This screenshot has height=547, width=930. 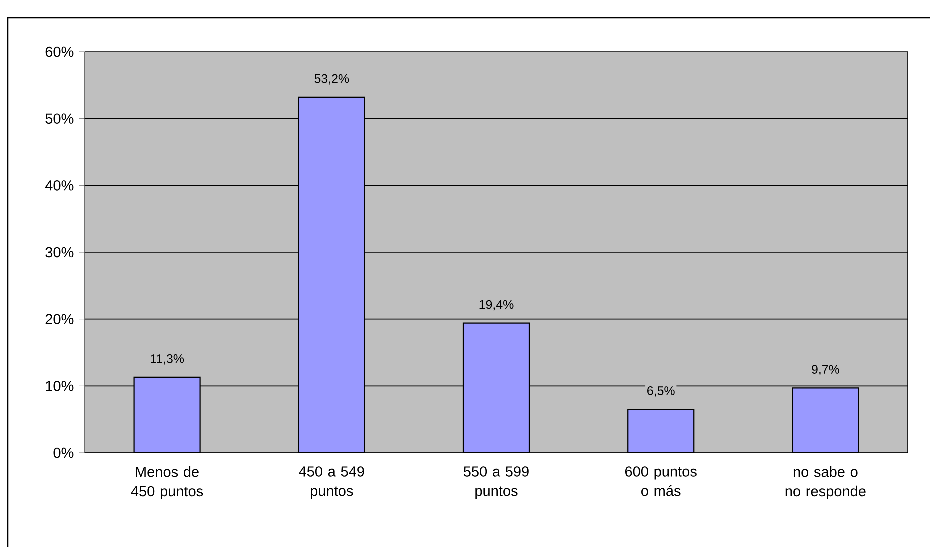 What do you see at coordinates (826, 483) in the screenshot?
I see `x-tick-label: no sabe o no responde` at bounding box center [826, 483].